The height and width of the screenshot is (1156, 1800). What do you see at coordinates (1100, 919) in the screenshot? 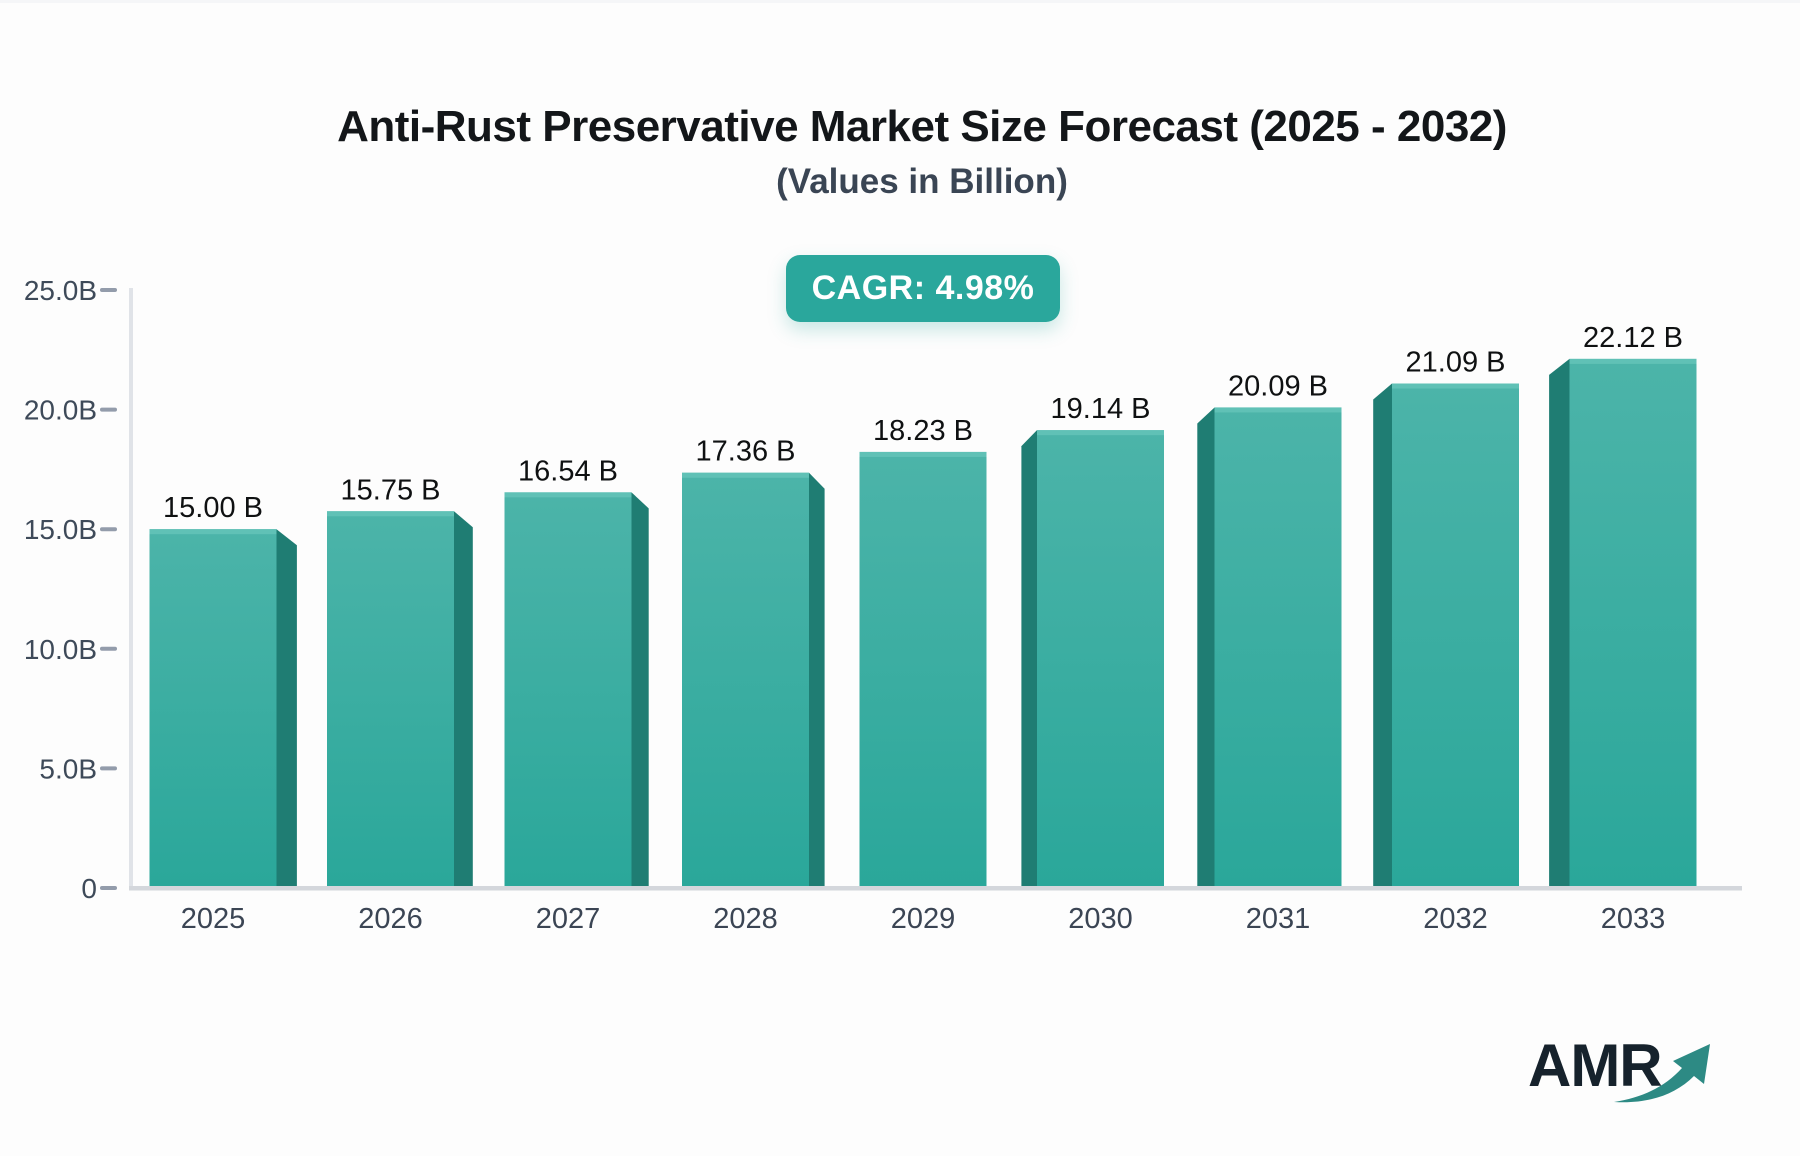
I see `x-axis-label: 2030` at bounding box center [1100, 919].